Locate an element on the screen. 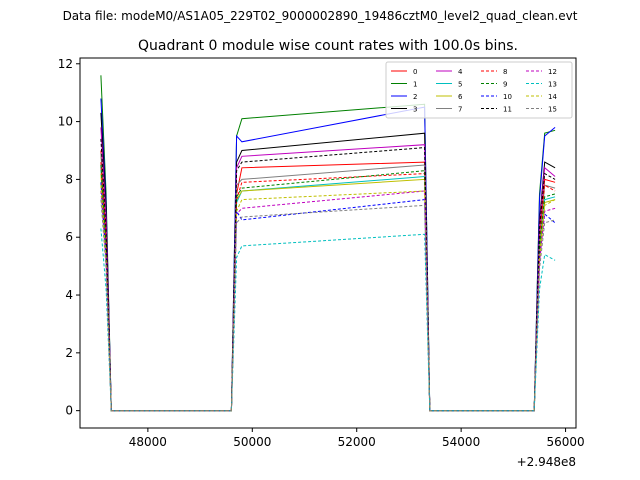 The height and width of the screenshot is (480, 640). y-tick-label: 0 is located at coordinates (69, 411).